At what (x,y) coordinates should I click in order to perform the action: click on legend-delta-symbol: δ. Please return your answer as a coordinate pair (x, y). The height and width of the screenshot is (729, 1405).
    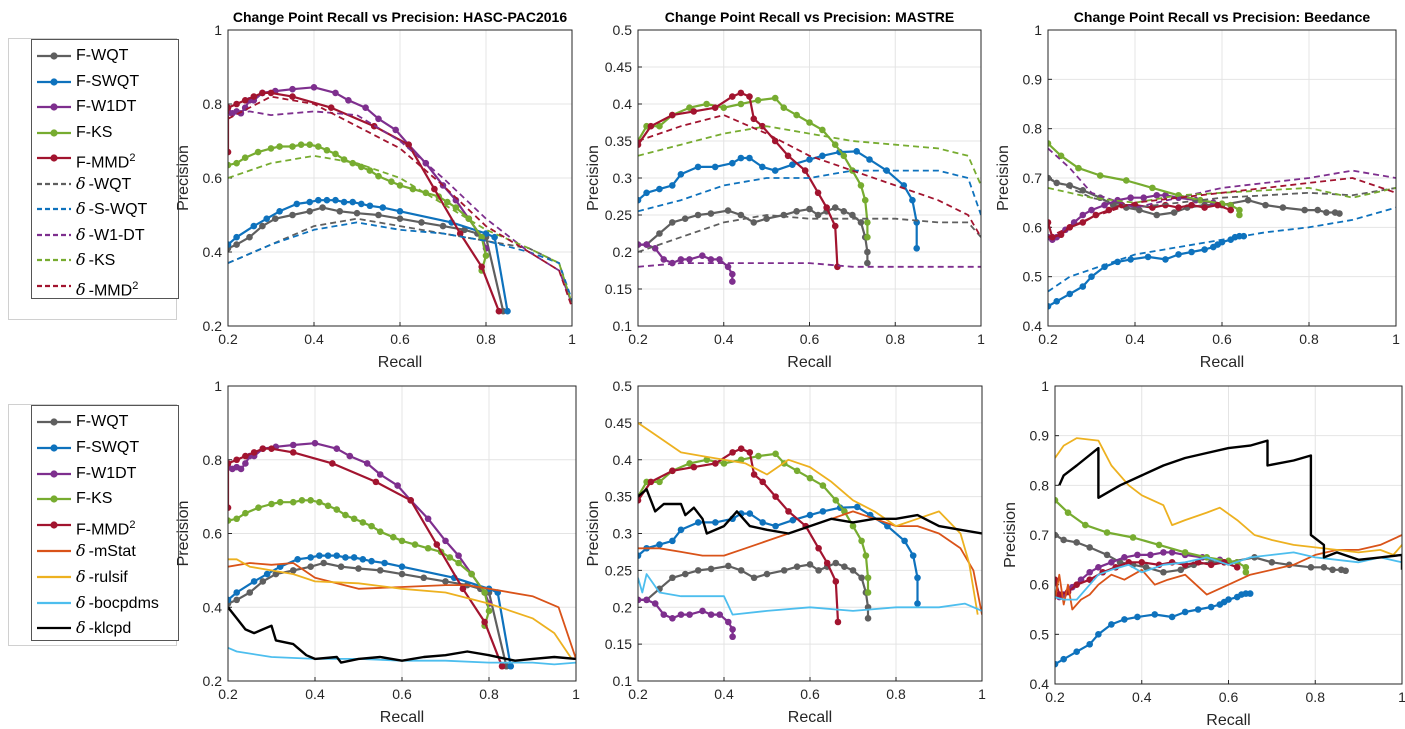
    Looking at the image, I should click on (81, 208).